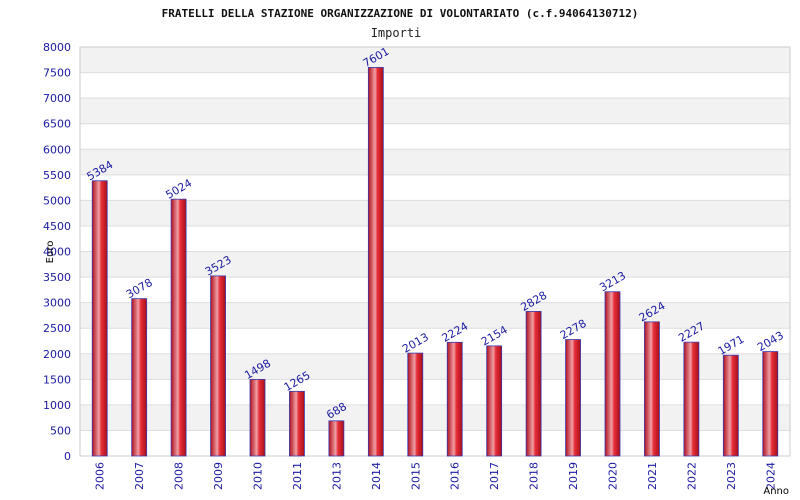  Describe the element at coordinates (179, 476) in the screenshot. I see `x-tick-label-2008: 2008` at that location.